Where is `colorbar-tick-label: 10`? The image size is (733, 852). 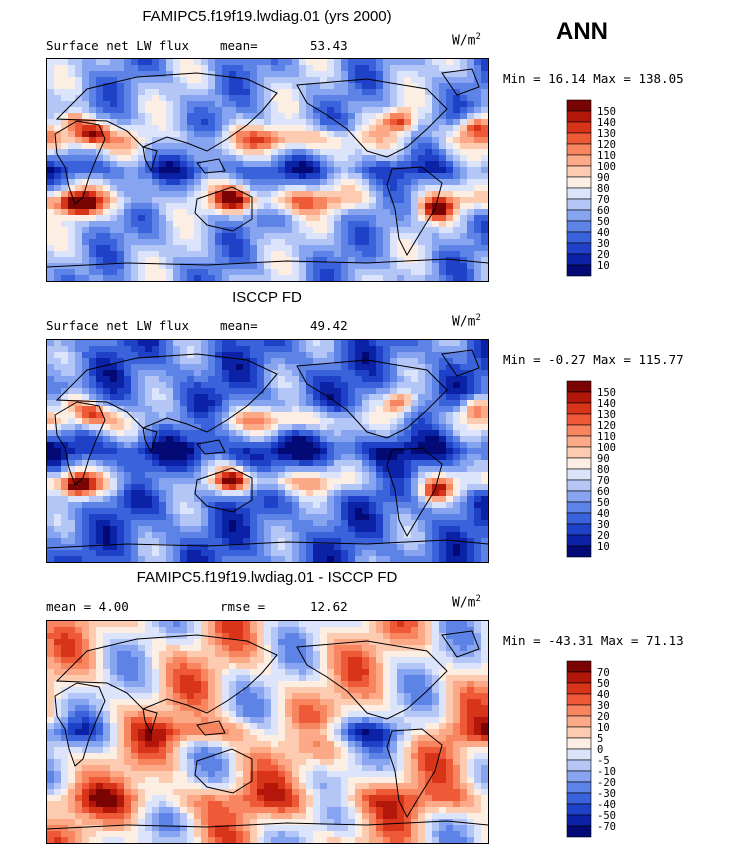
colorbar-tick-label: 10 is located at coordinates (603, 547).